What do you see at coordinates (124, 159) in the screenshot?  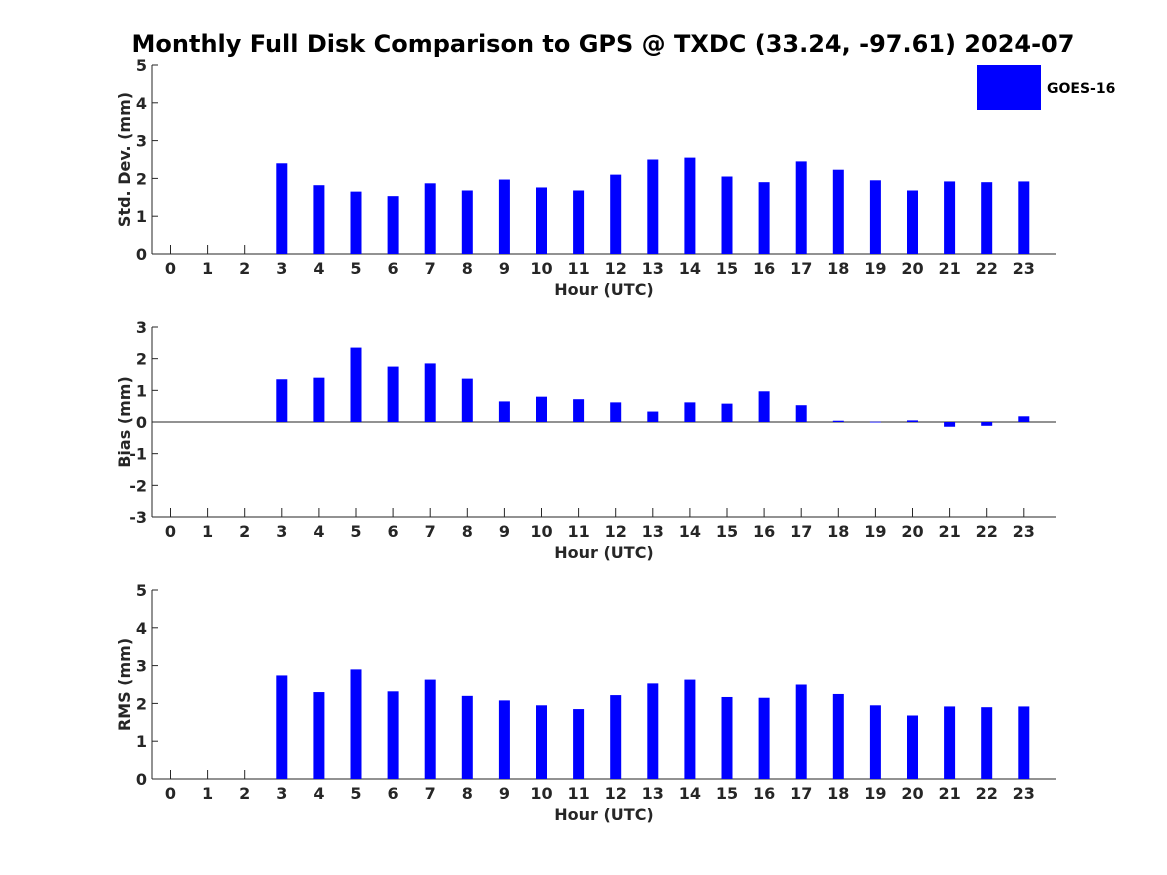 I see `y-axis-label: Std. Dev. (mm)` at bounding box center [124, 159].